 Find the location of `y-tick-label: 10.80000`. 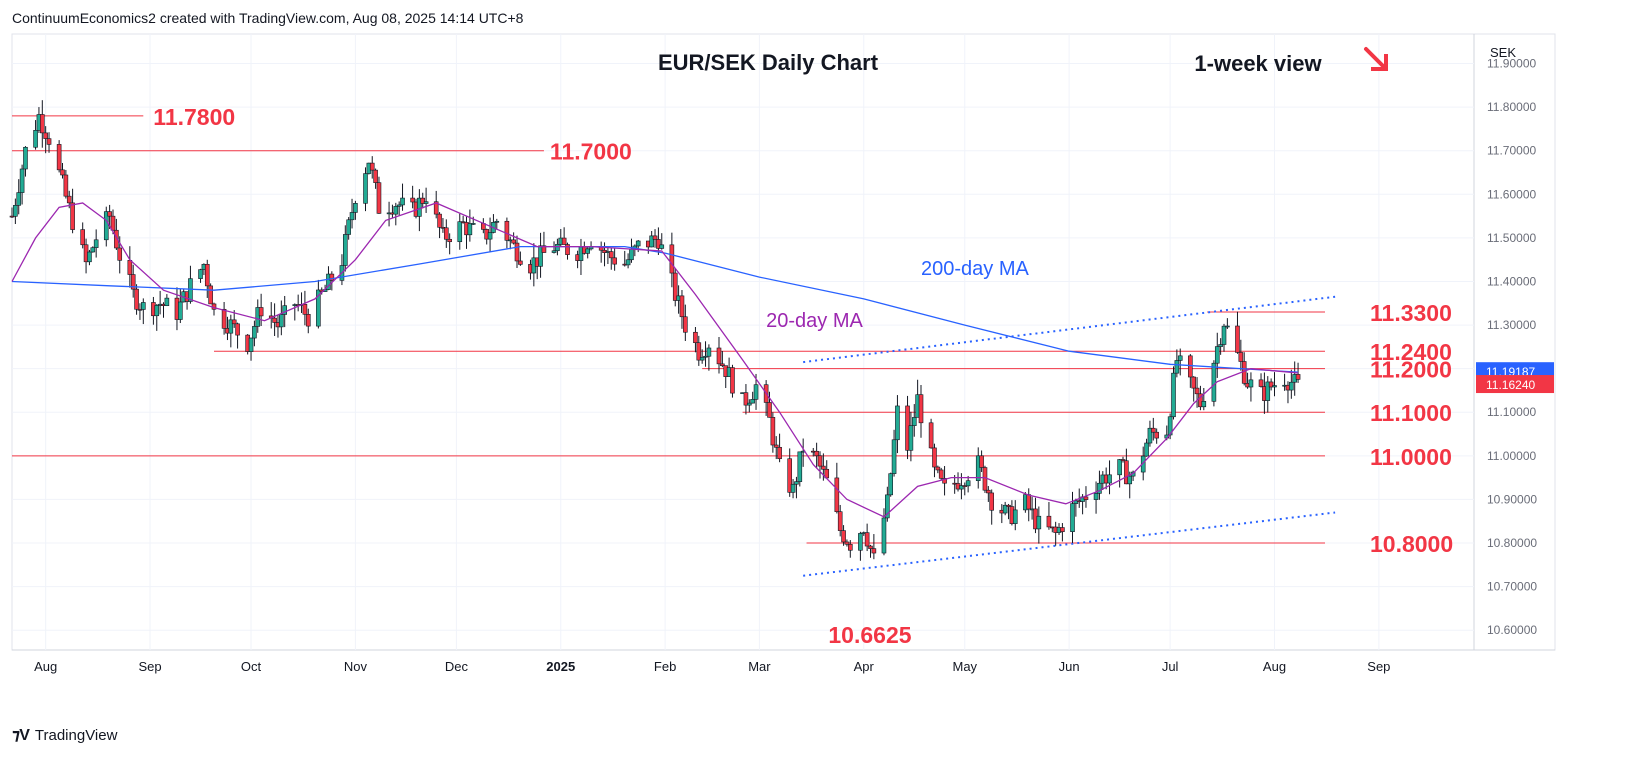

y-tick-label: 10.80000 is located at coordinates (1512, 543).